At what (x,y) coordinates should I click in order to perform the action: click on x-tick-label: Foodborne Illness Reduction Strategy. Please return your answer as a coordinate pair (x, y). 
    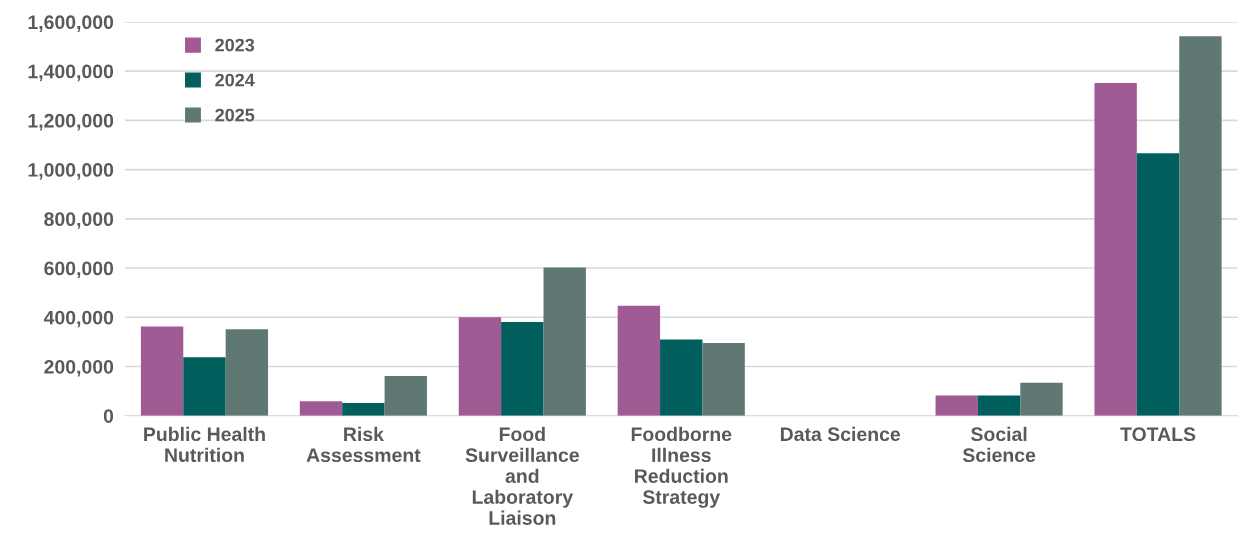
    Looking at the image, I should click on (681, 467).